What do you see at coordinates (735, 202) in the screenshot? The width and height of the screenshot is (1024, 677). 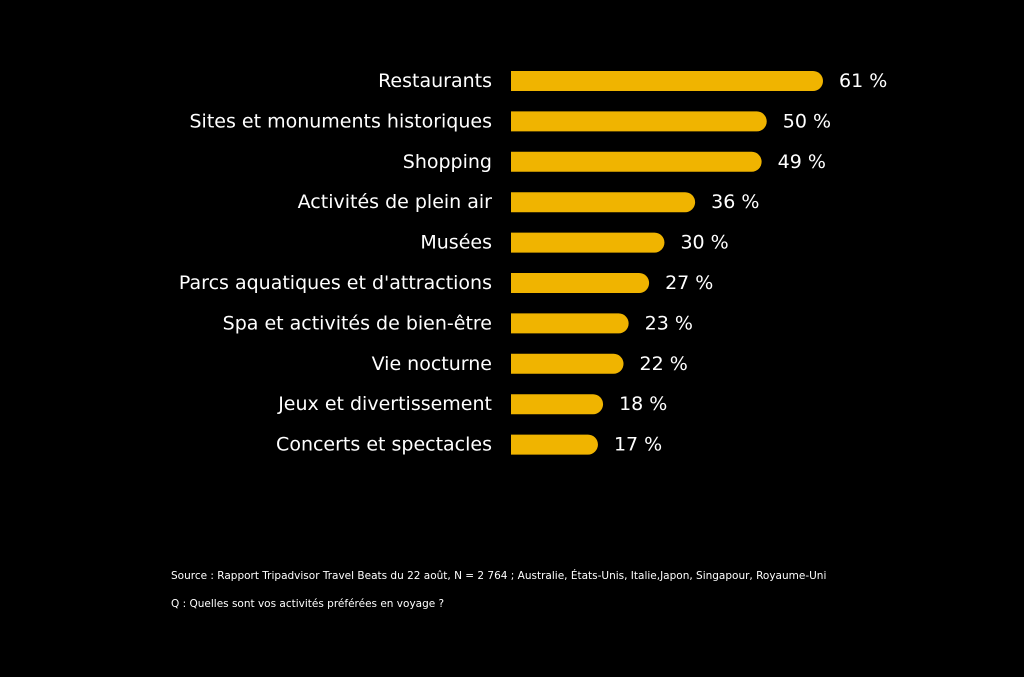 I see `value-label: 36 %` at bounding box center [735, 202].